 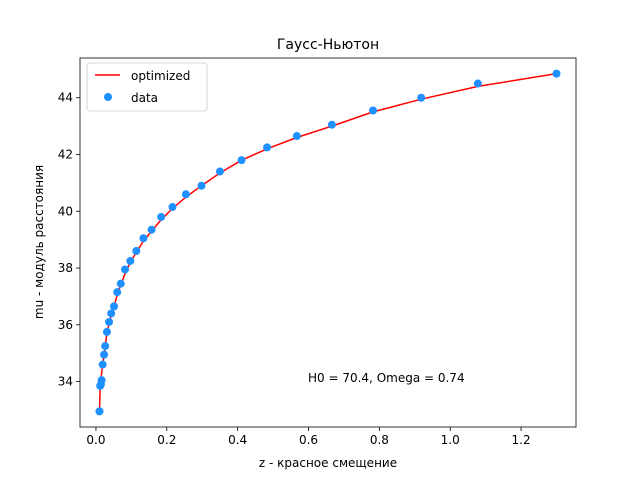 What do you see at coordinates (65, 155) in the screenshot?
I see `y-tick-label: 42` at bounding box center [65, 155].